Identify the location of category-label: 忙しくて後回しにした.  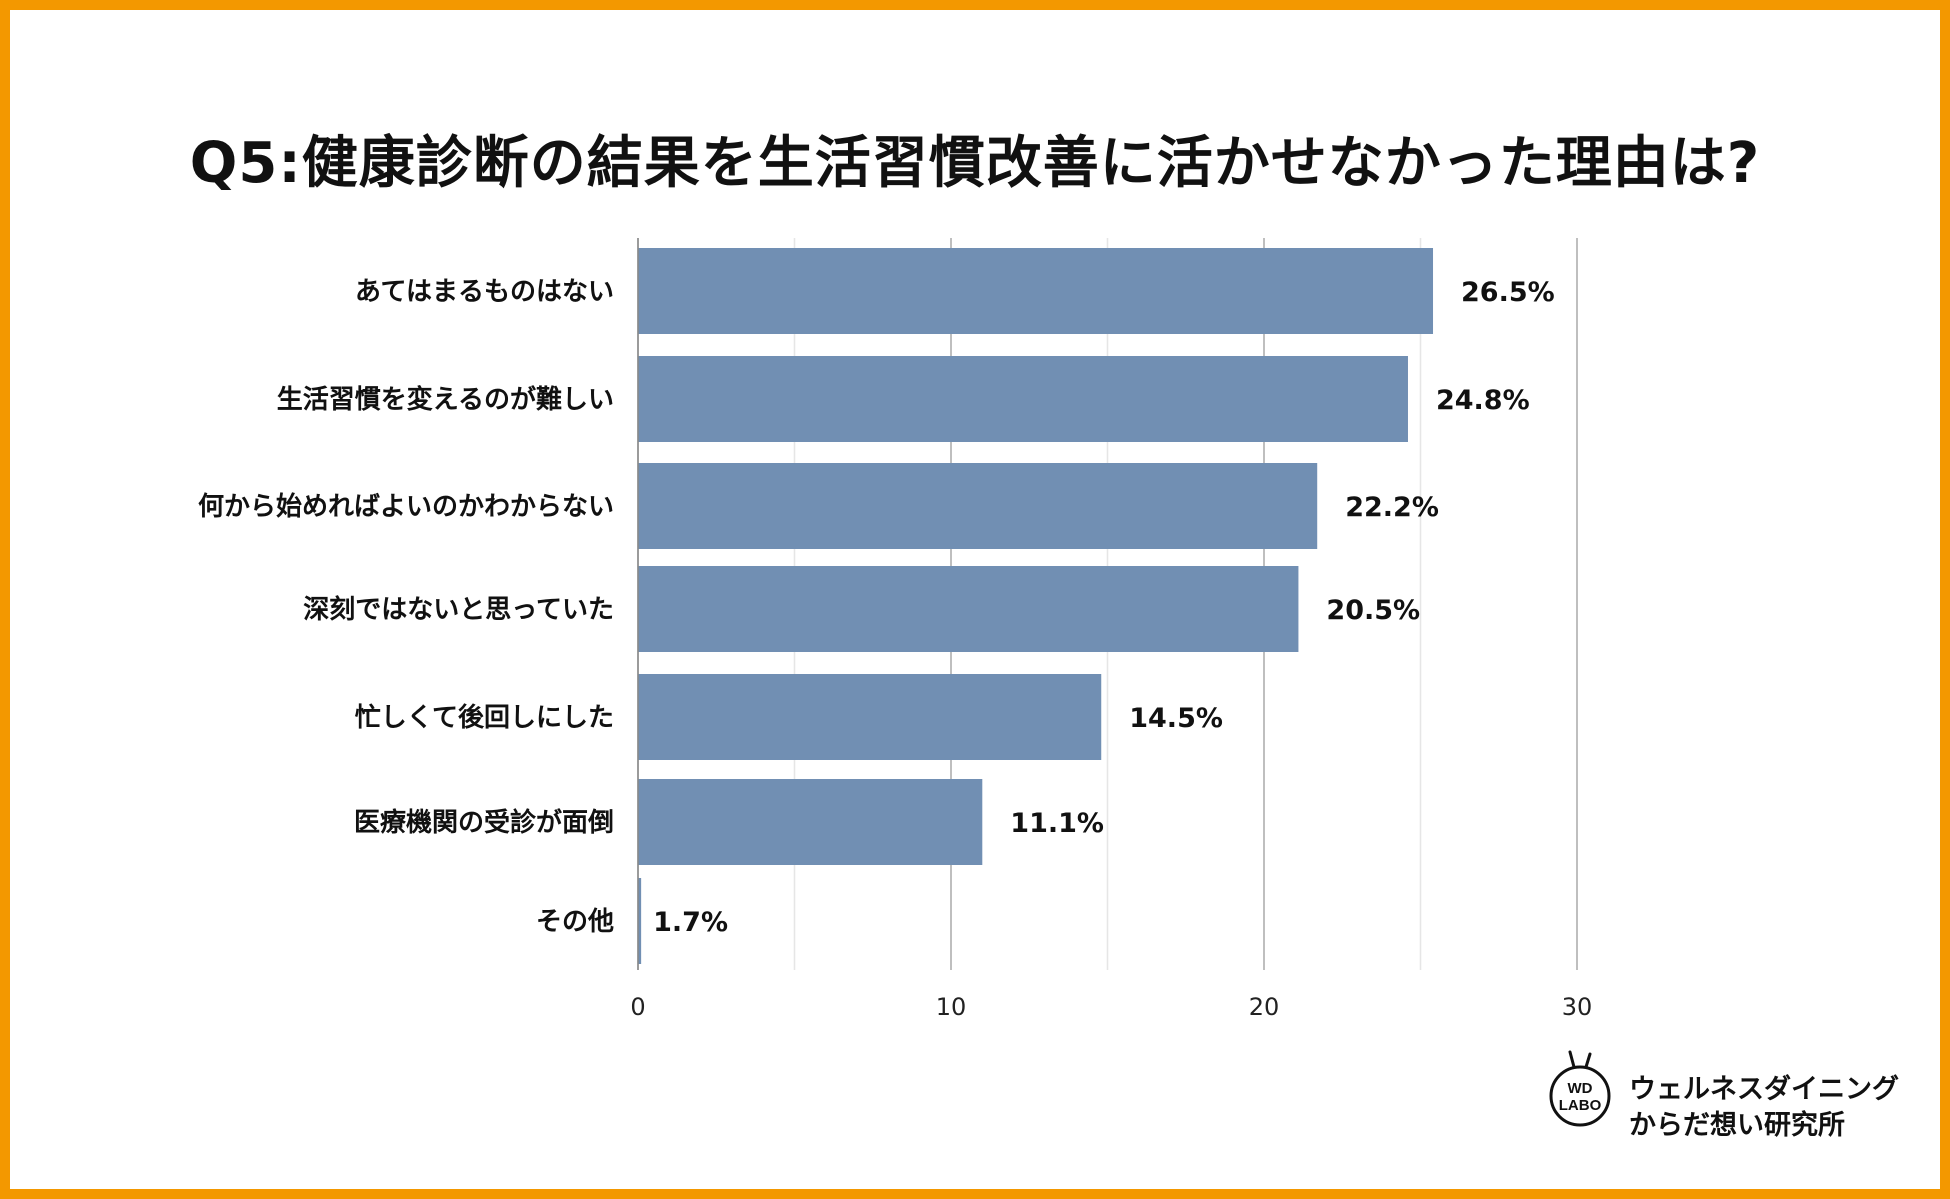
(484, 717).